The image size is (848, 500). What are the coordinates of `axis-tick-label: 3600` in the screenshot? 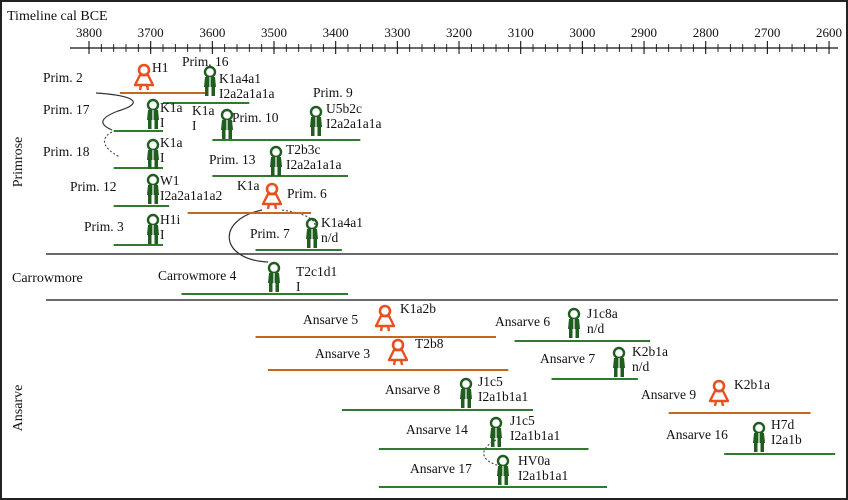 It's located at (212, 32).